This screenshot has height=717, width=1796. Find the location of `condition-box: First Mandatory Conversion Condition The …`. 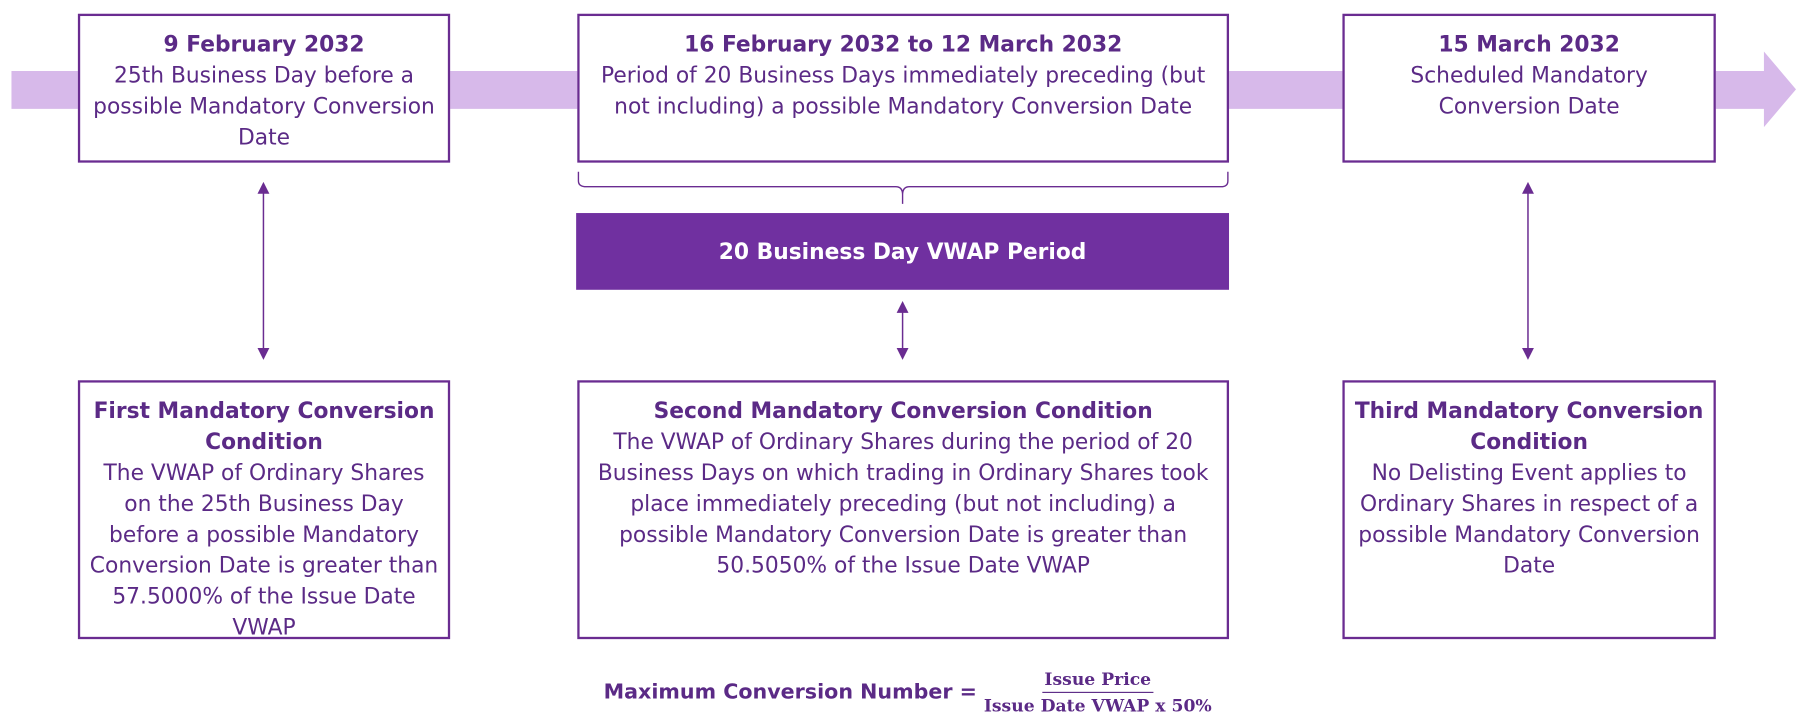

condition-box: First Mandatory Conversion Condition The … is located at coordinates (264, 510).